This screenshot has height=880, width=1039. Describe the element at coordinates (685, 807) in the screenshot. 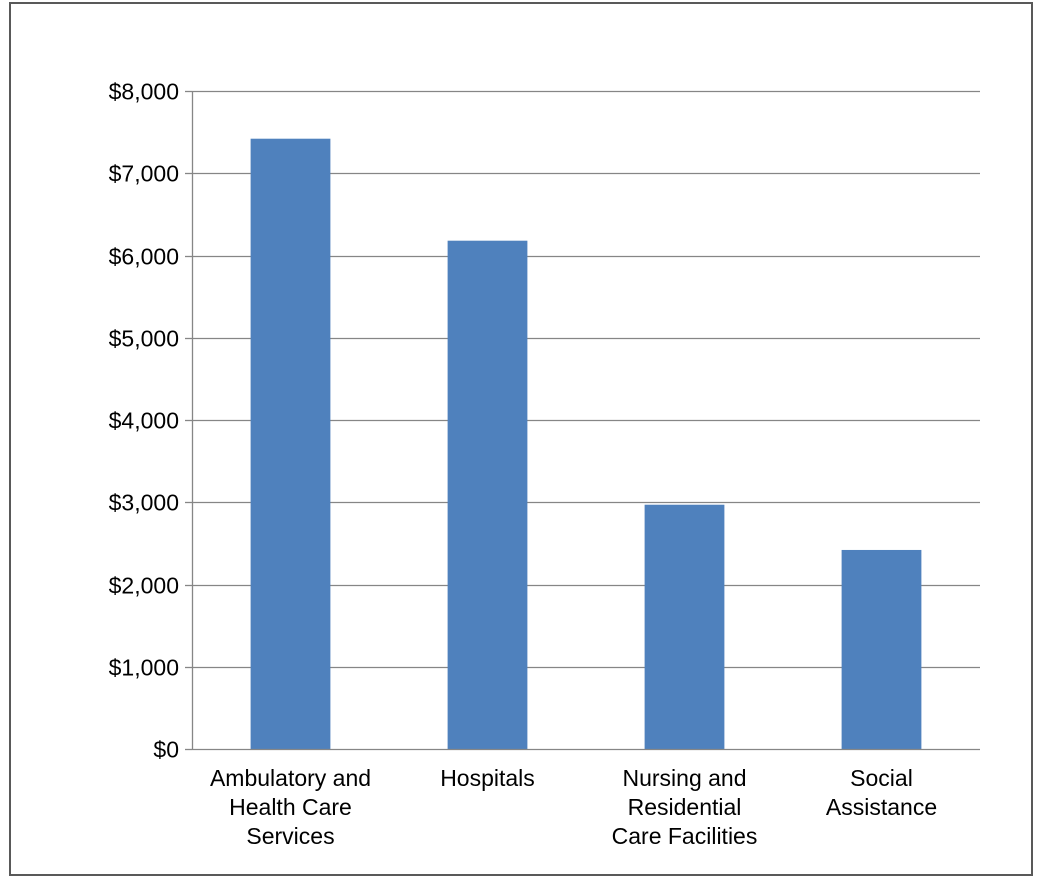

I see `x-category-label: Residential` at that location.